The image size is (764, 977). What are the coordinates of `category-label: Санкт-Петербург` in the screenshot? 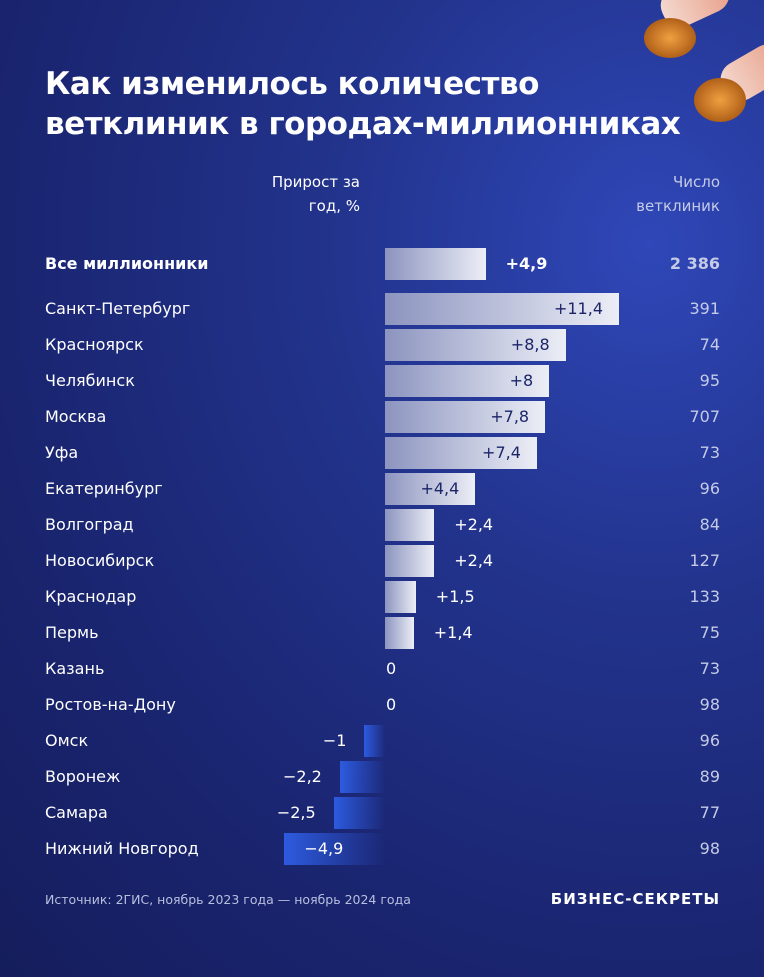 It's located at (118, 308).